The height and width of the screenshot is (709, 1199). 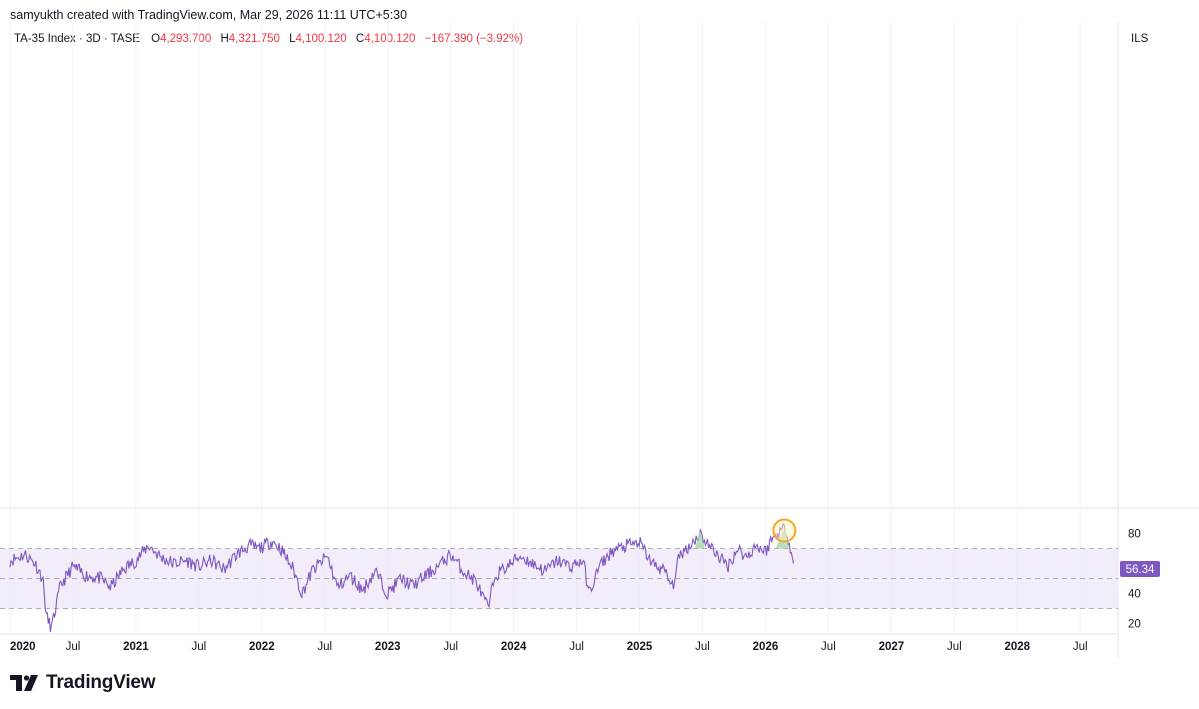 I want to click on high-key: H, so click(x=224, y=39).